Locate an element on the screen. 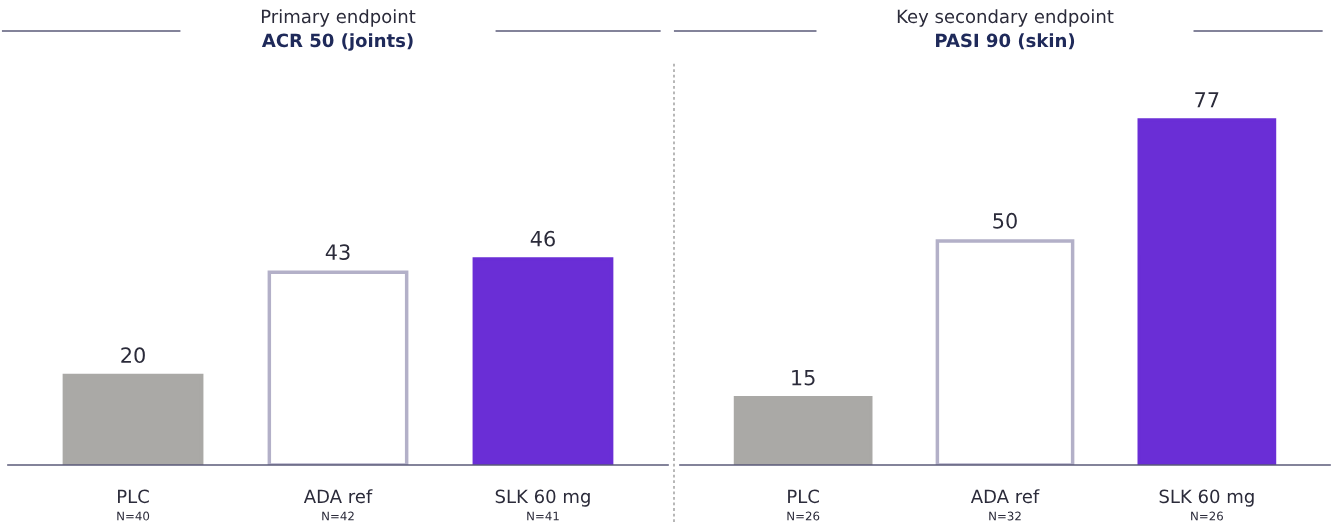  x-tick-label: PLC N=26 is located at coordinates (803, 505).